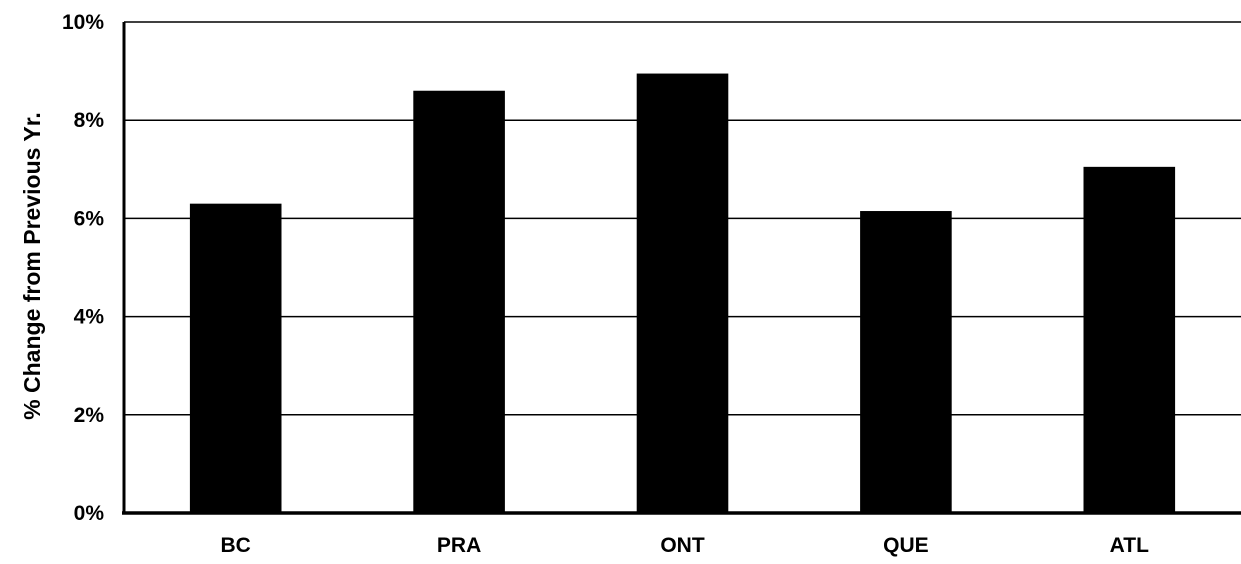  I want to click on y-tick-label: 0%, so click(89, 513).